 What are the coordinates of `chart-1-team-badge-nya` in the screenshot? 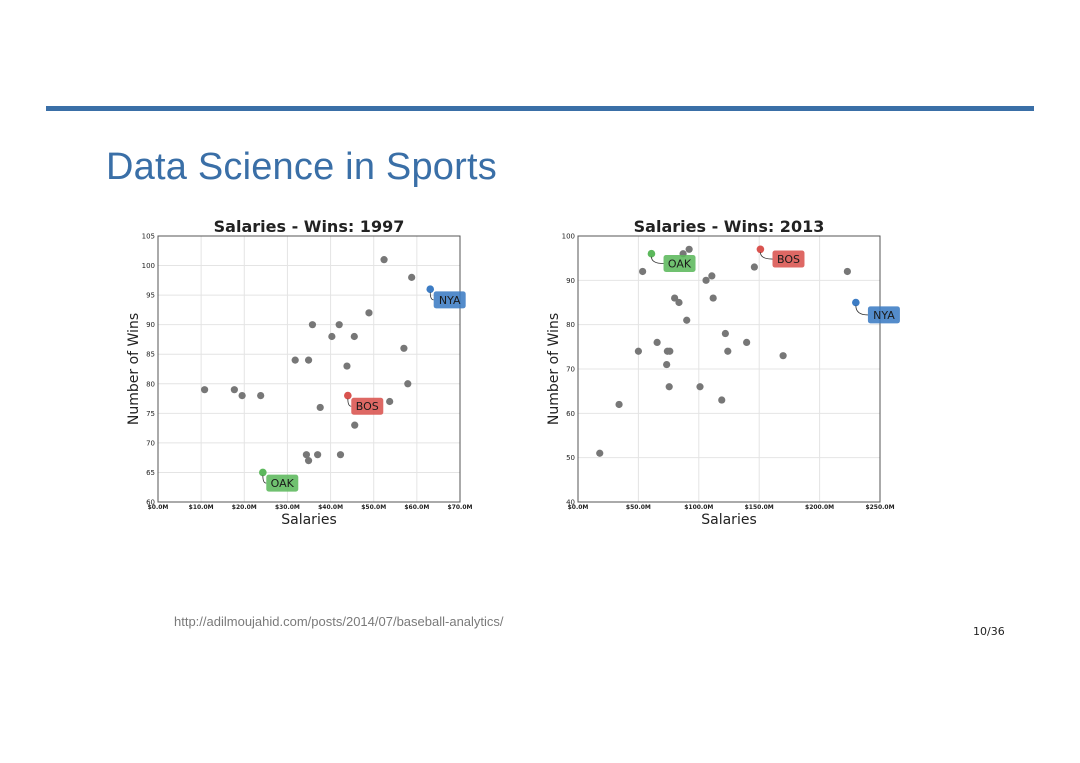 It's located at (883, 315).